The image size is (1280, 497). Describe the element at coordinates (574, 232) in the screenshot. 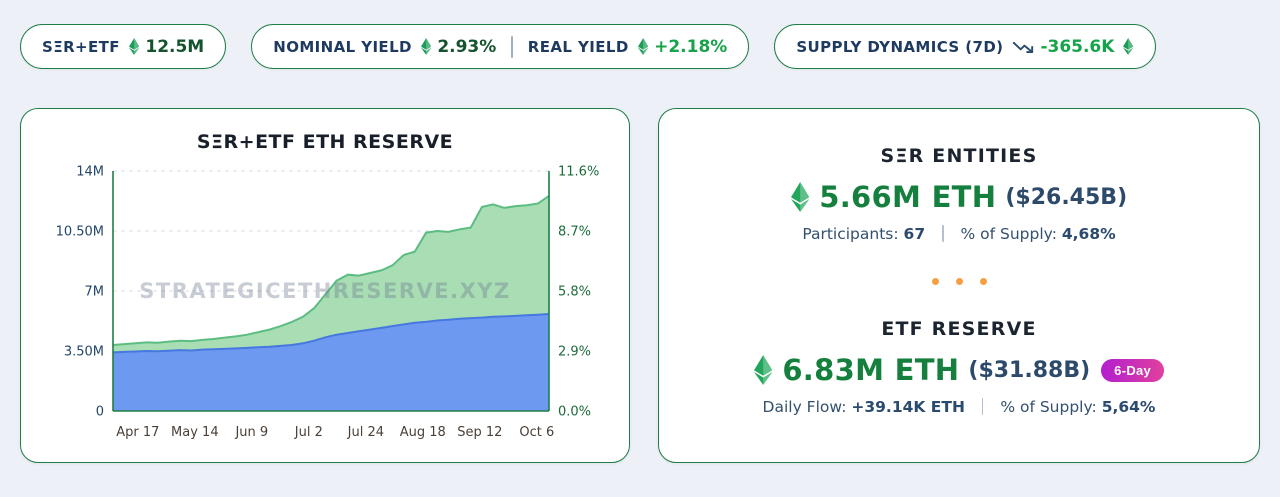

I see `svg-text: 8.7%` at that location.